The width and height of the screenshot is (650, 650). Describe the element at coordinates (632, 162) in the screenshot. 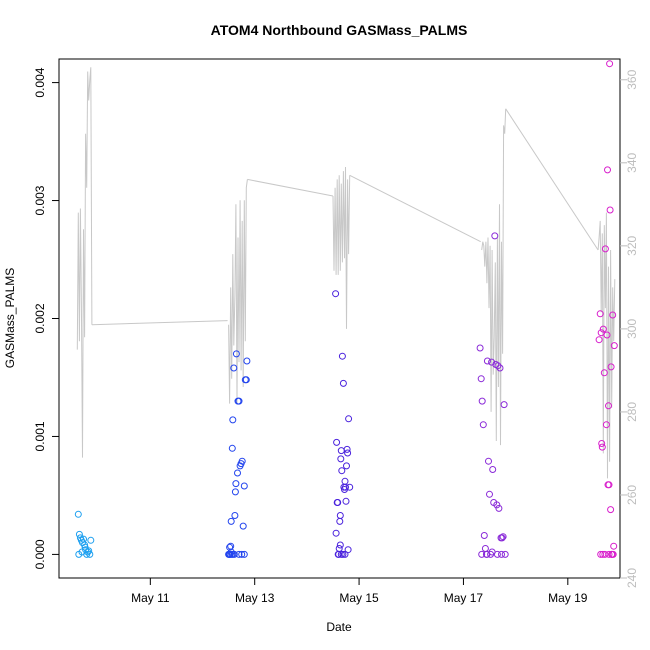

I see `y2-tick-label: 340` at that location.